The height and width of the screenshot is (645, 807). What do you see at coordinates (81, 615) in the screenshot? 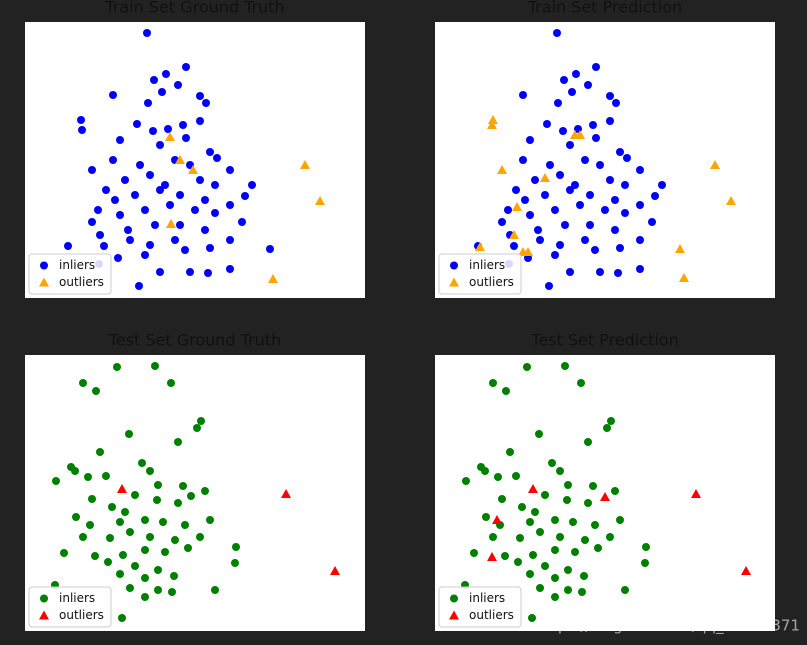
I see `legend-label: outliers` at bounding box center [81, 615].